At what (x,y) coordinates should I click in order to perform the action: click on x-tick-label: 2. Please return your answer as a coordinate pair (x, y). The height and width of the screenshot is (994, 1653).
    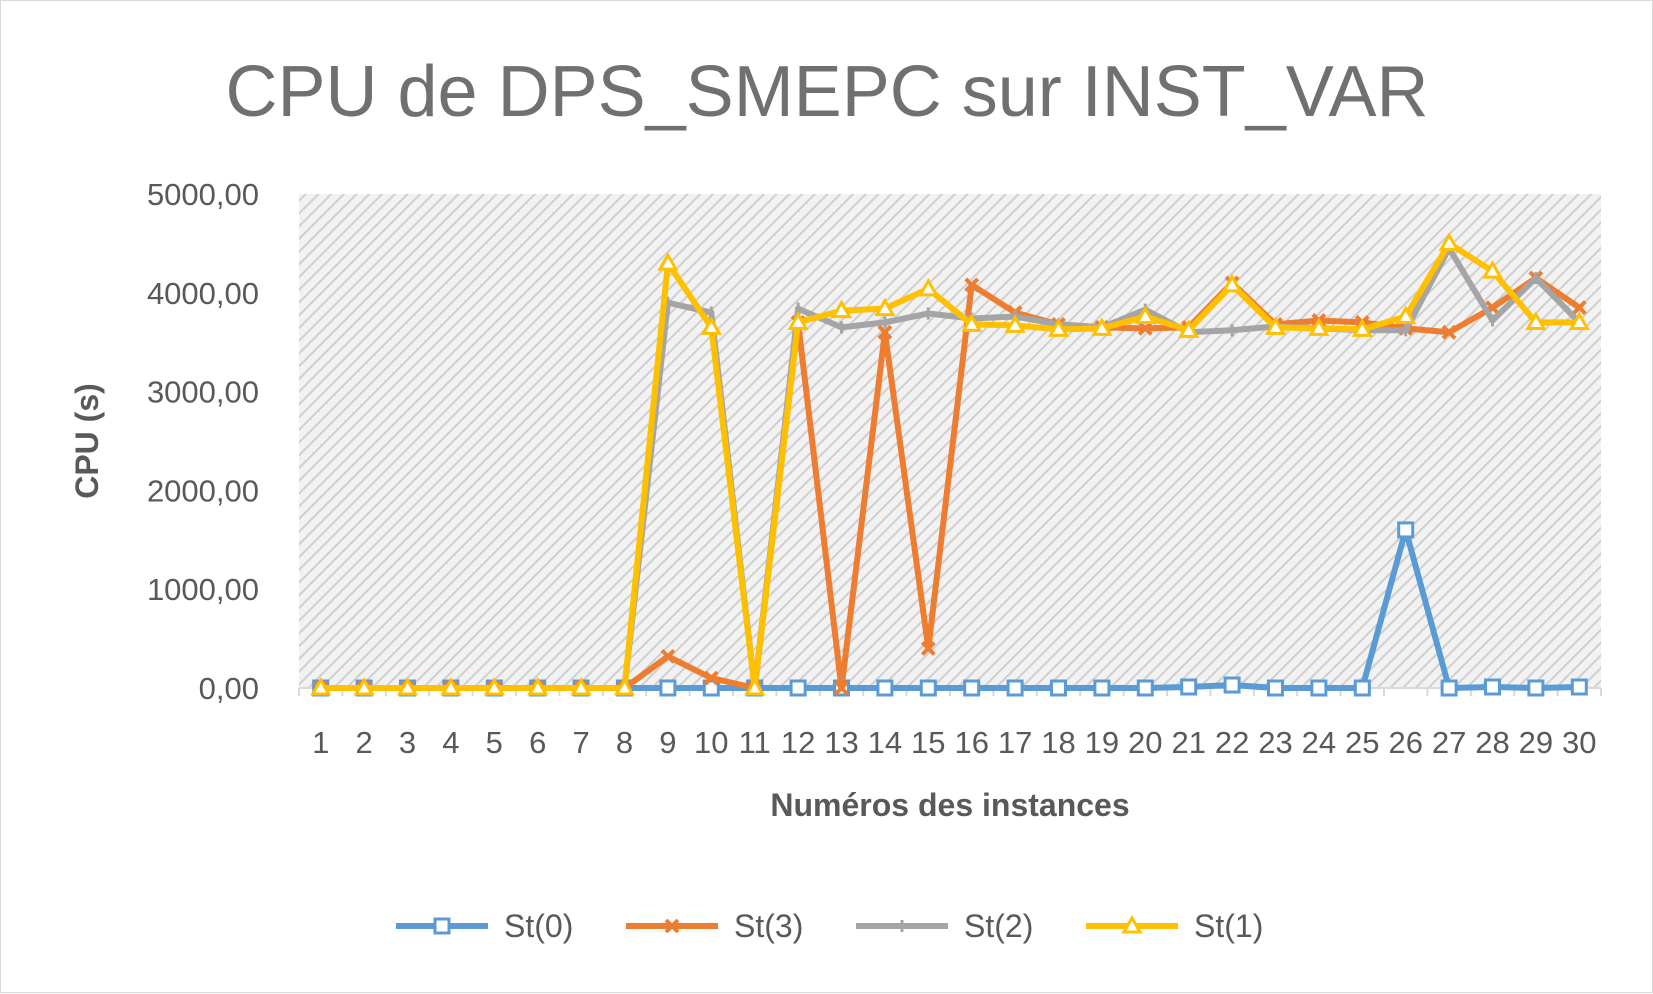
    Looking at the image, I should click on (363, 742).